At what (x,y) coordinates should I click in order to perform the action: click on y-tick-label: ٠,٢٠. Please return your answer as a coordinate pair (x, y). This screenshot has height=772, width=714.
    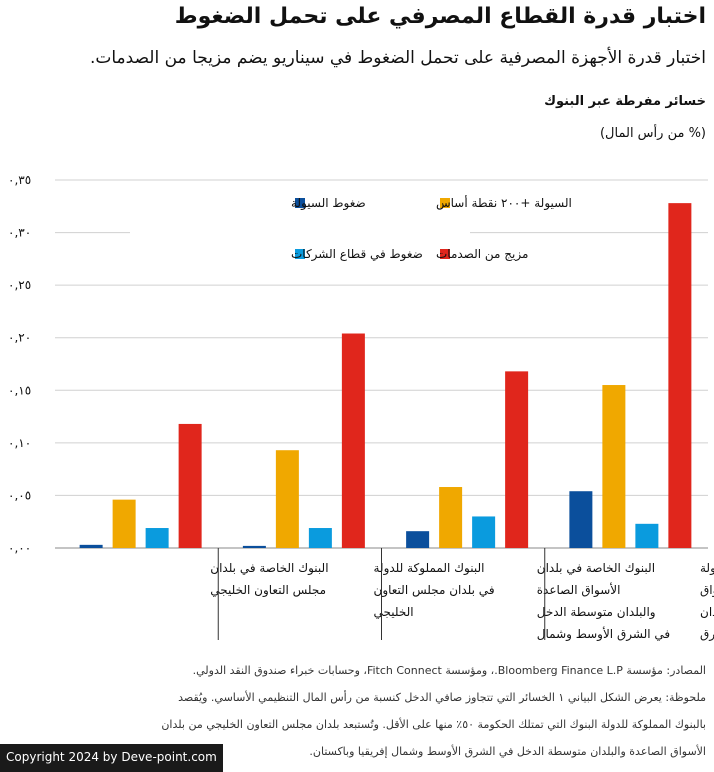
    Looking at the image, I should click on (19, 338).